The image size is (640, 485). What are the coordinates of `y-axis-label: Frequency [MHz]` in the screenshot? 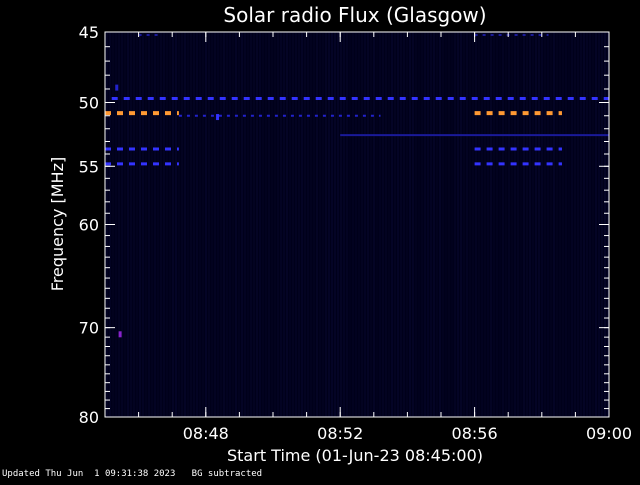 It's located at (57, 224).